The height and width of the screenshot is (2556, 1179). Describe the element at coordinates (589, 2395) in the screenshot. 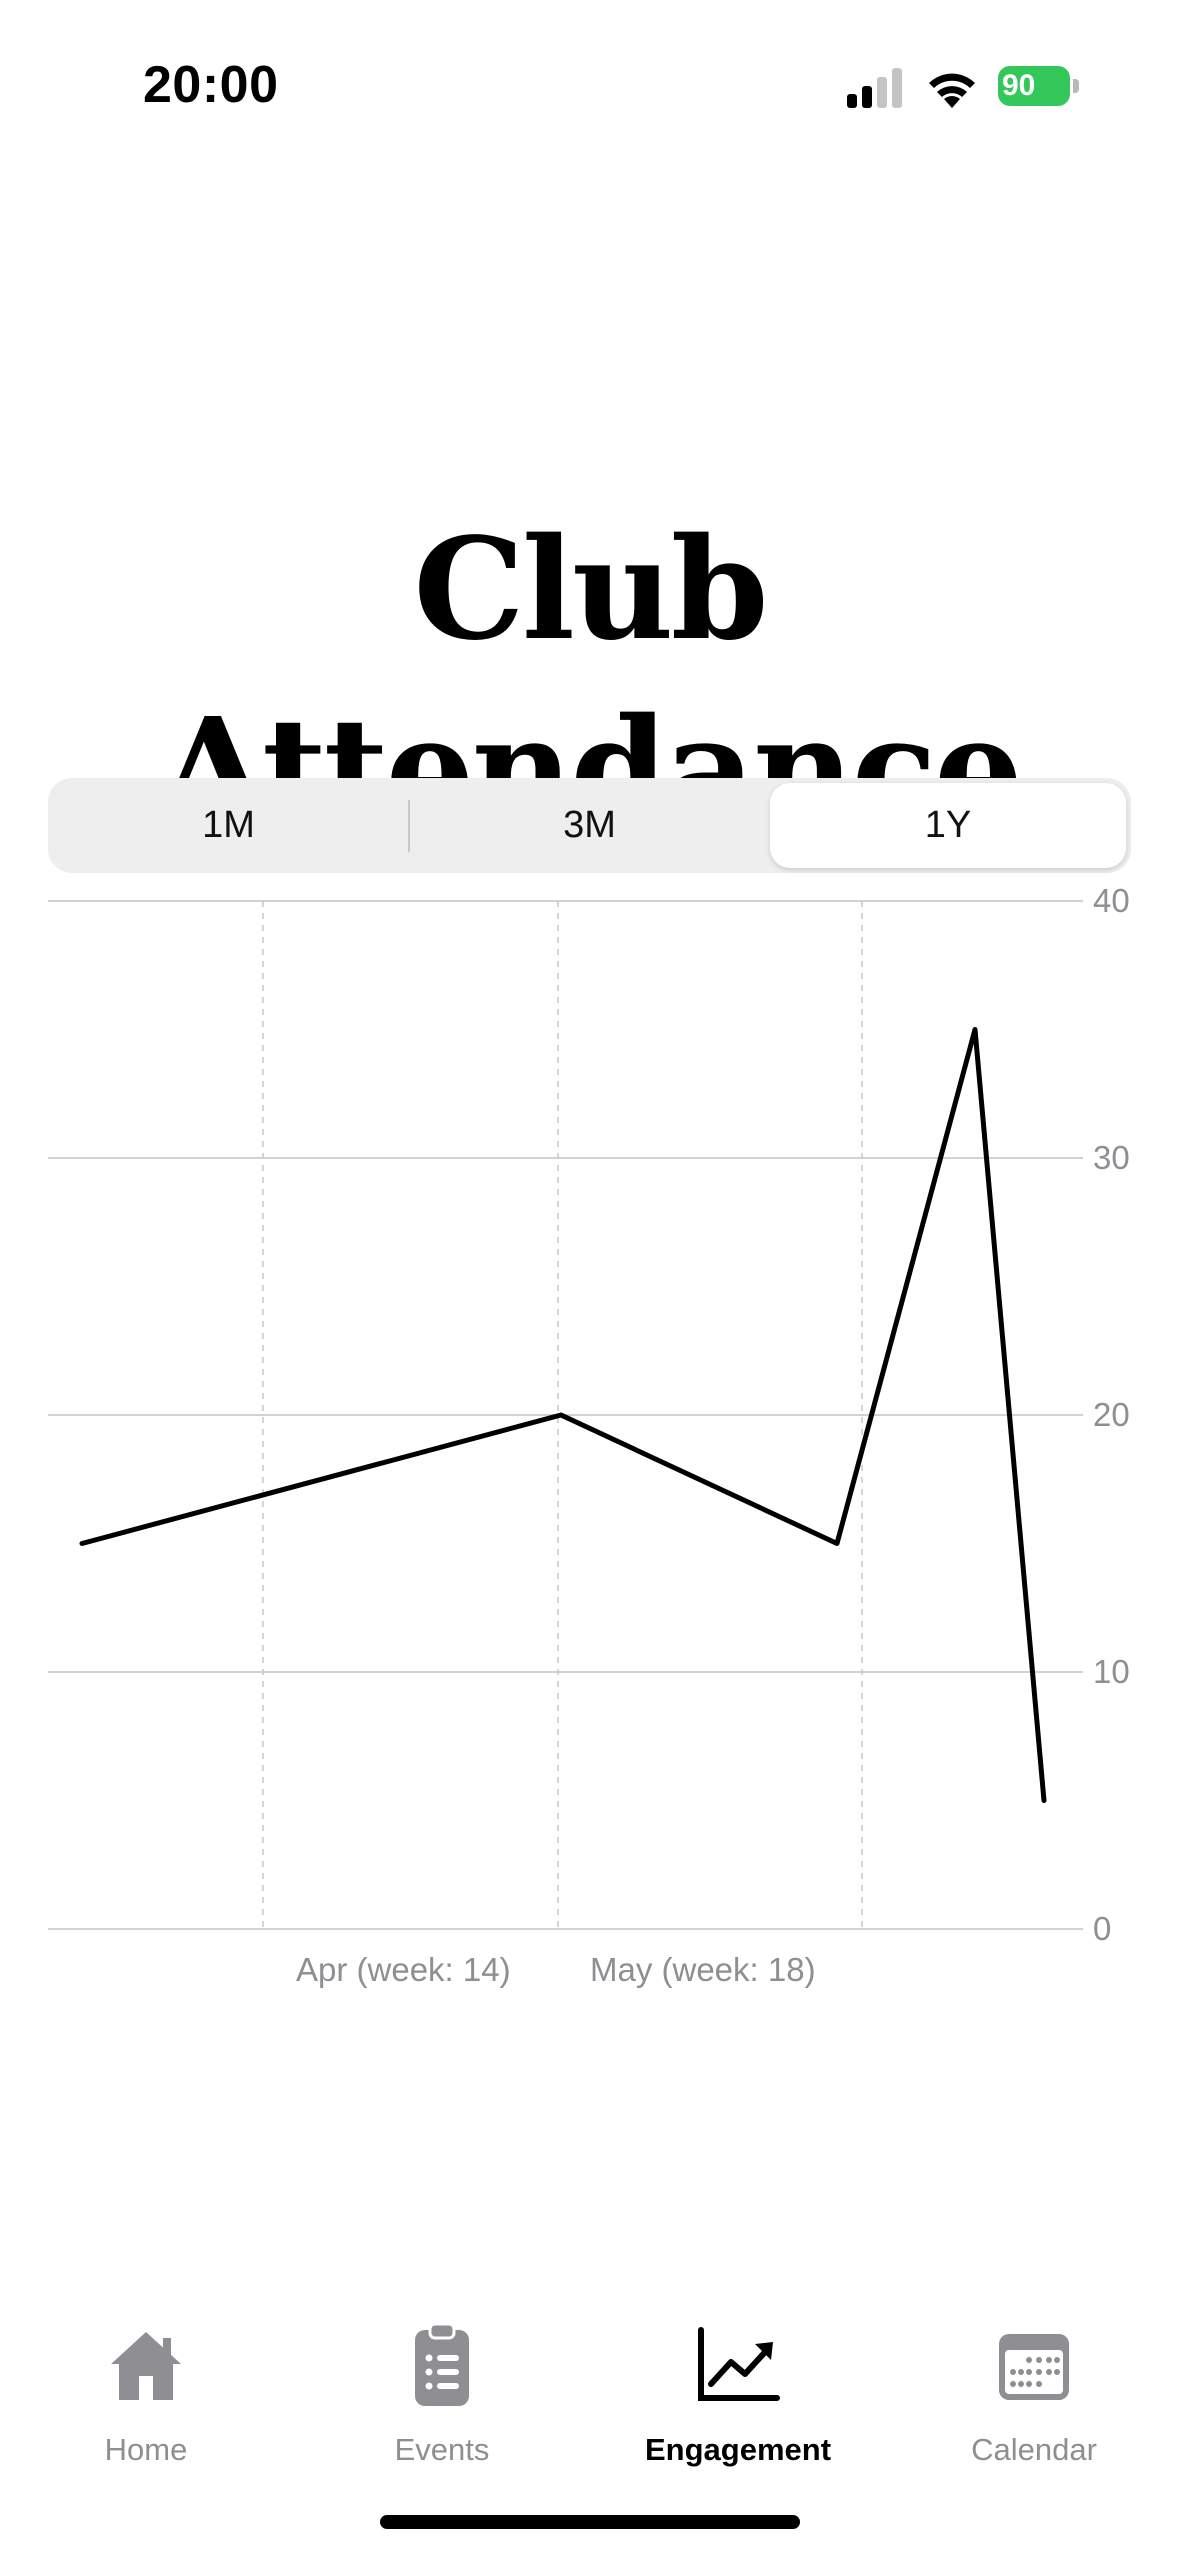

I see `tab-bar: Home Events Engagement Calend` at that location.